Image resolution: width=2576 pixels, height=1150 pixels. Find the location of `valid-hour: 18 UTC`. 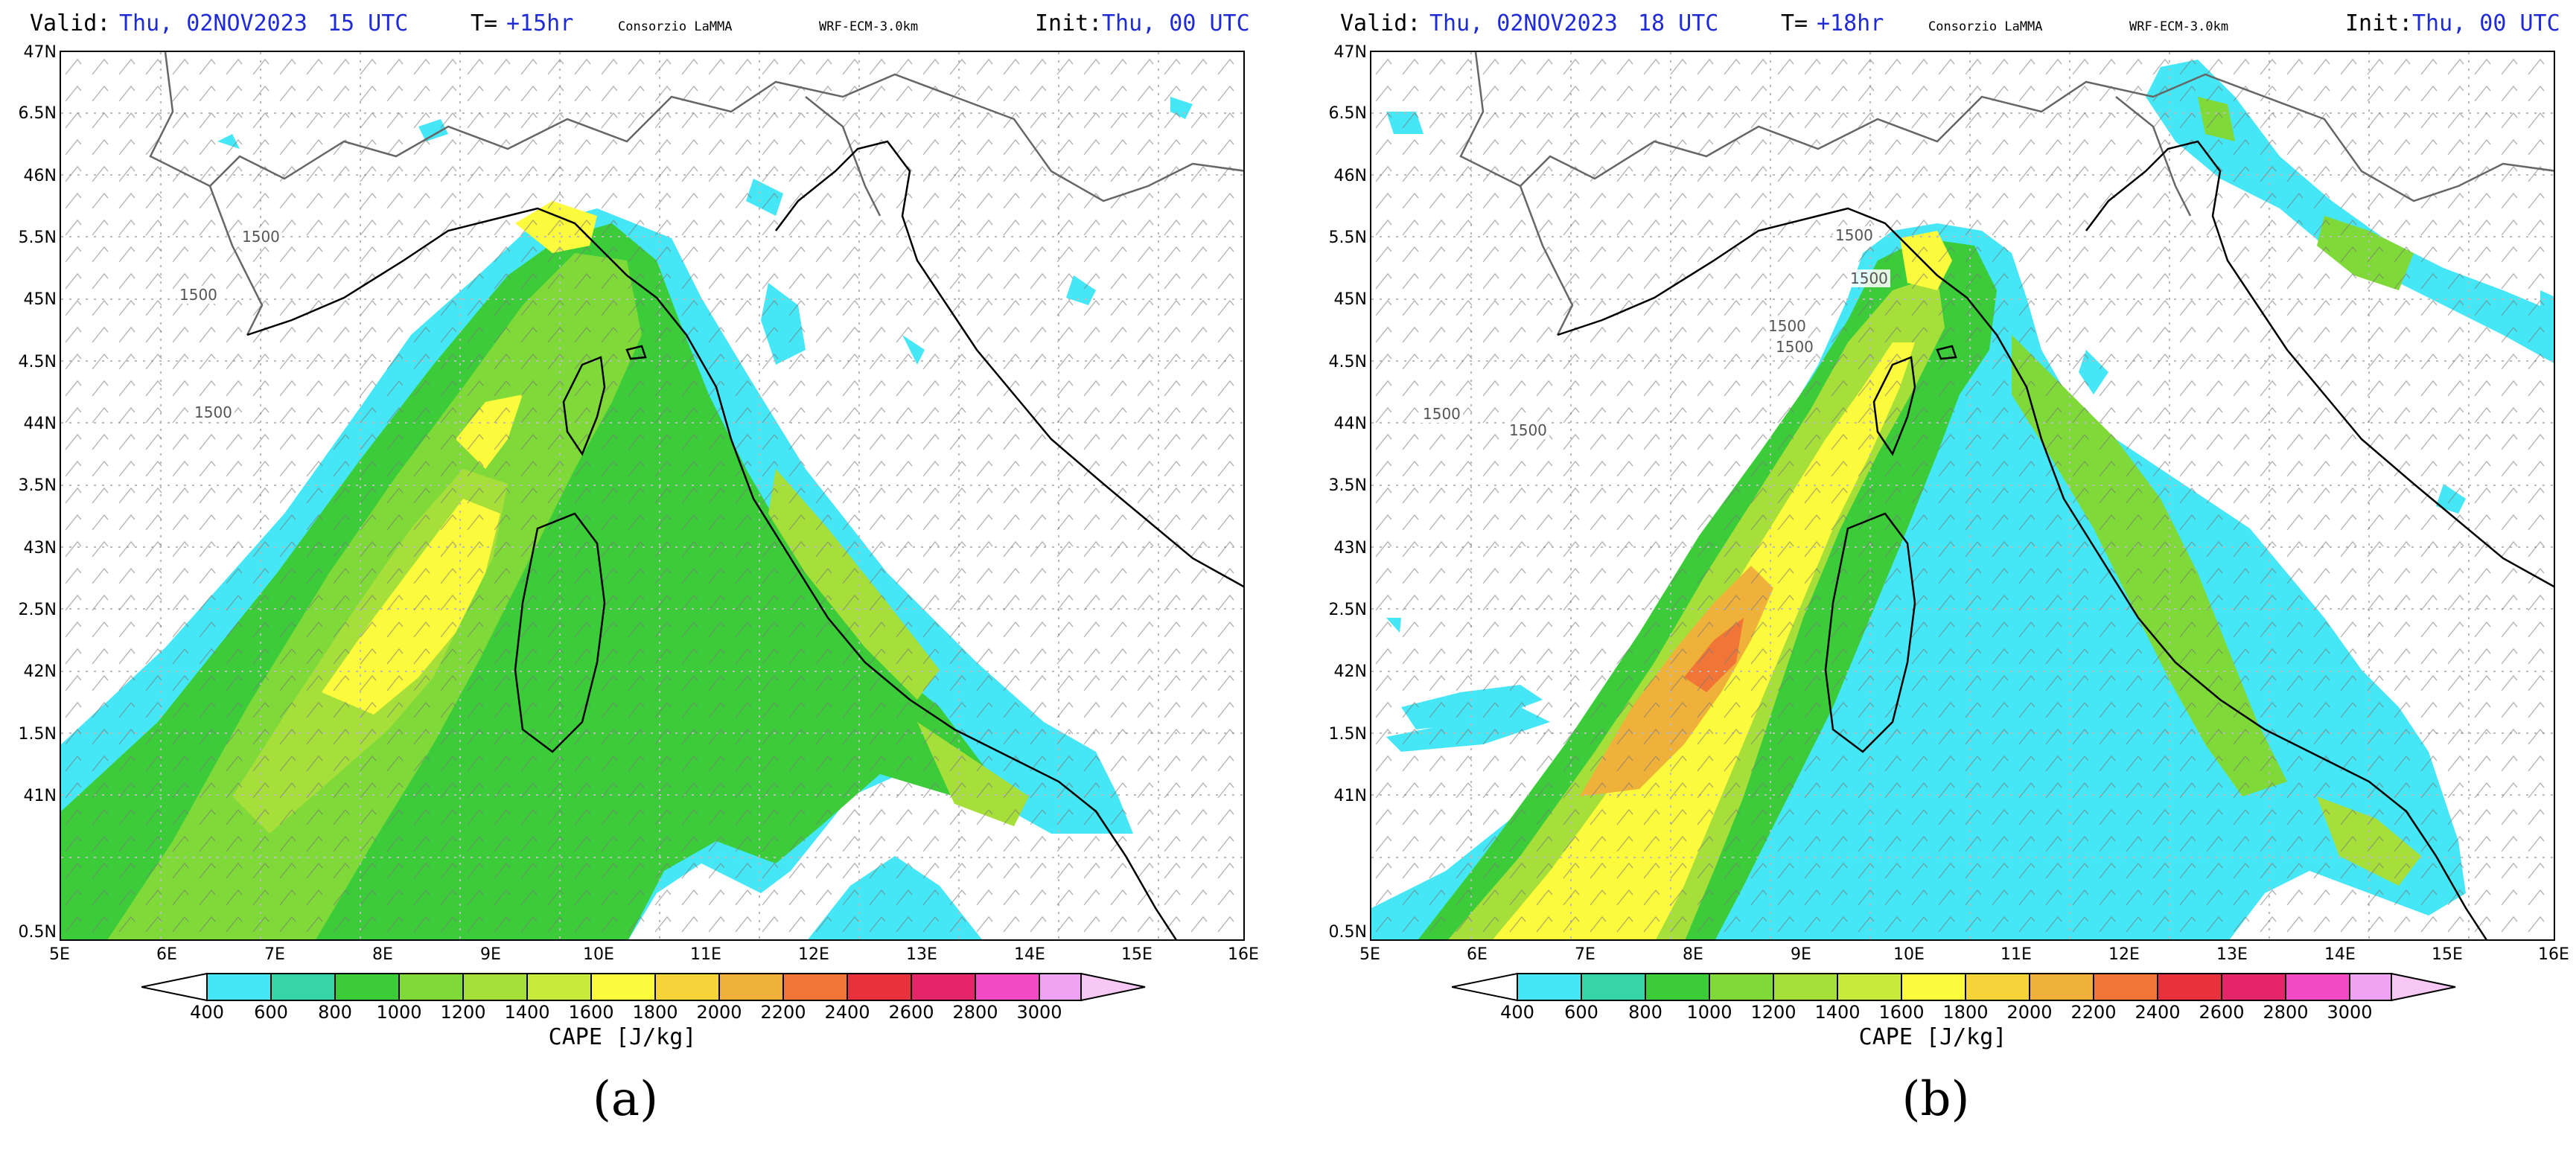

valid-hour: 18 UTC is located at coordinates (1678, 23).